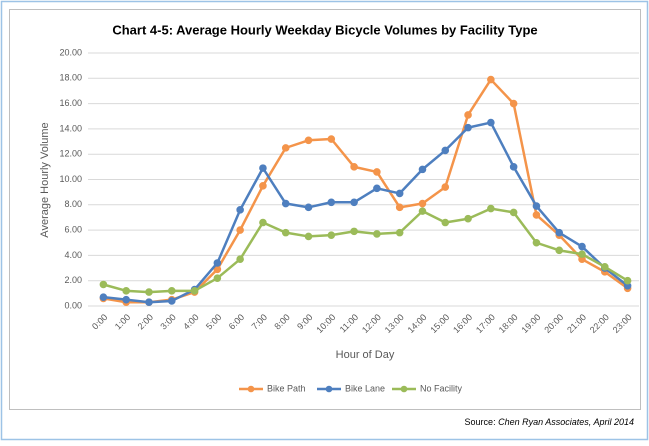  What do you see at coordinates (70, 52) in the screenshot?
I see `y-tick-label: 20.00` at bounding box center [70, 52].